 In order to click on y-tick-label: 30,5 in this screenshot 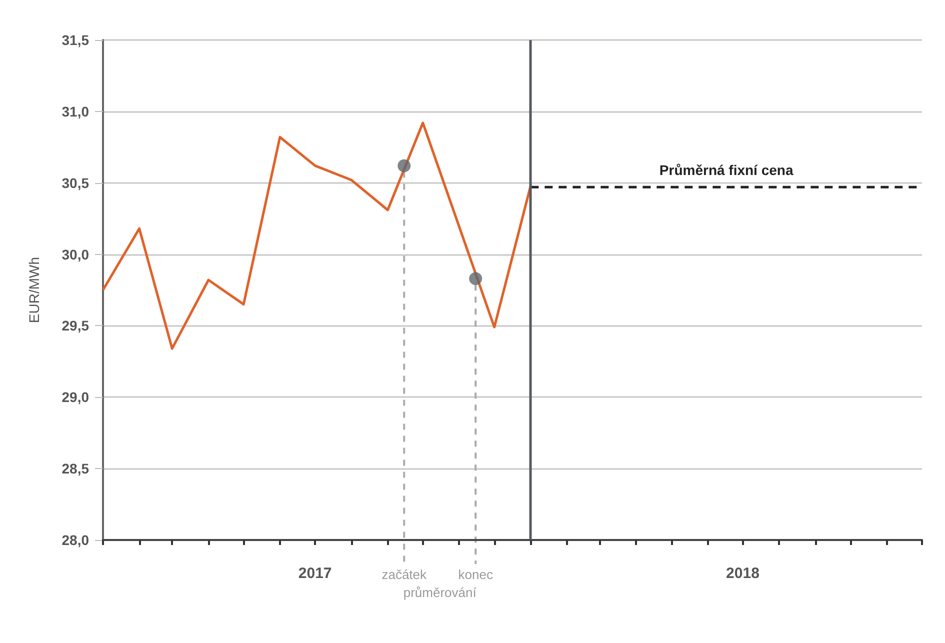, I will do `click(76, 182)`.